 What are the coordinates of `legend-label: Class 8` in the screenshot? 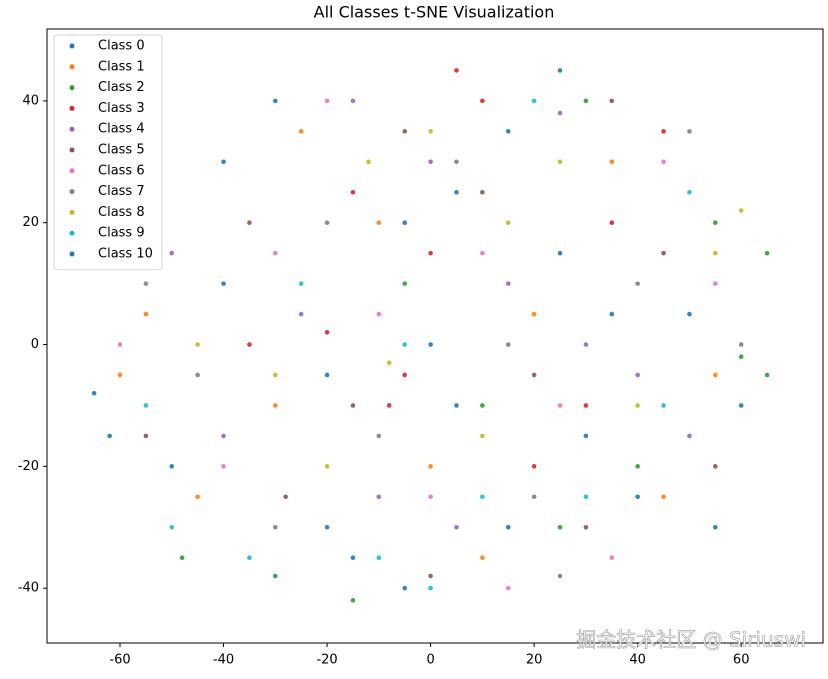 It's located at (121, 212).